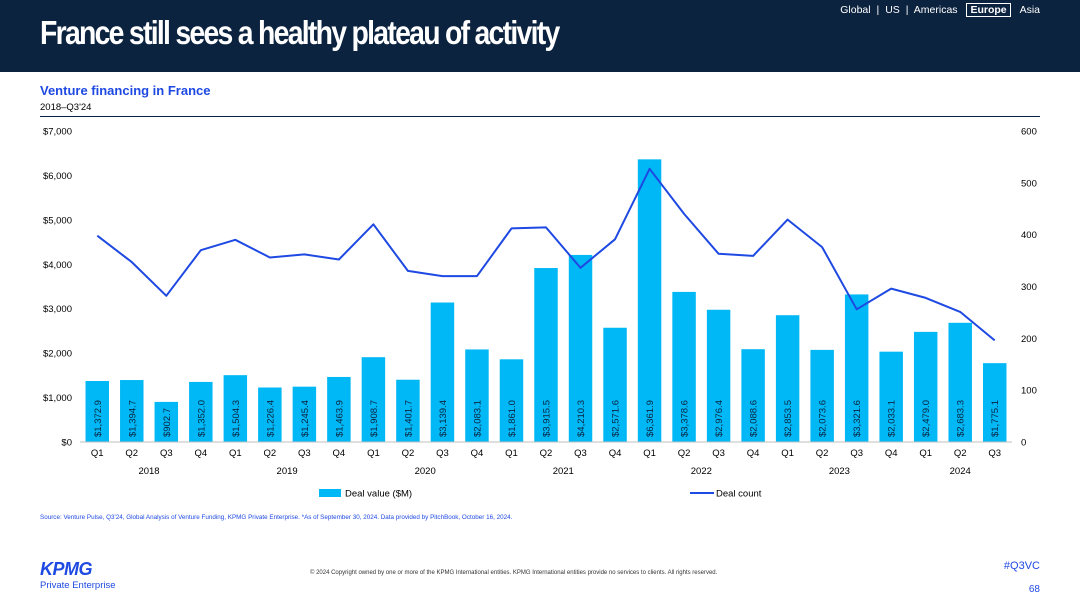  I want to click on deal-value-label: $1,226.4, so click(270, 418).